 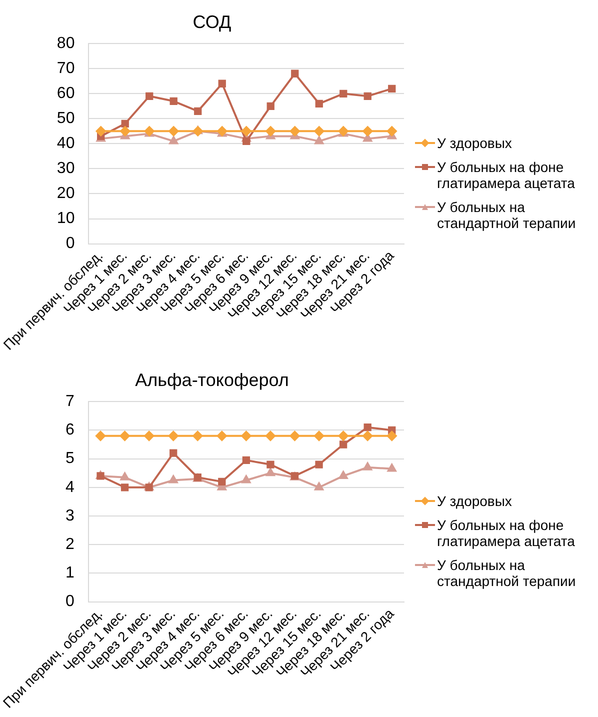 What do you see at coordinates (69, 487) in the screenshot?
I see `y-tick-label: 4` at bounding box center [69, 487].